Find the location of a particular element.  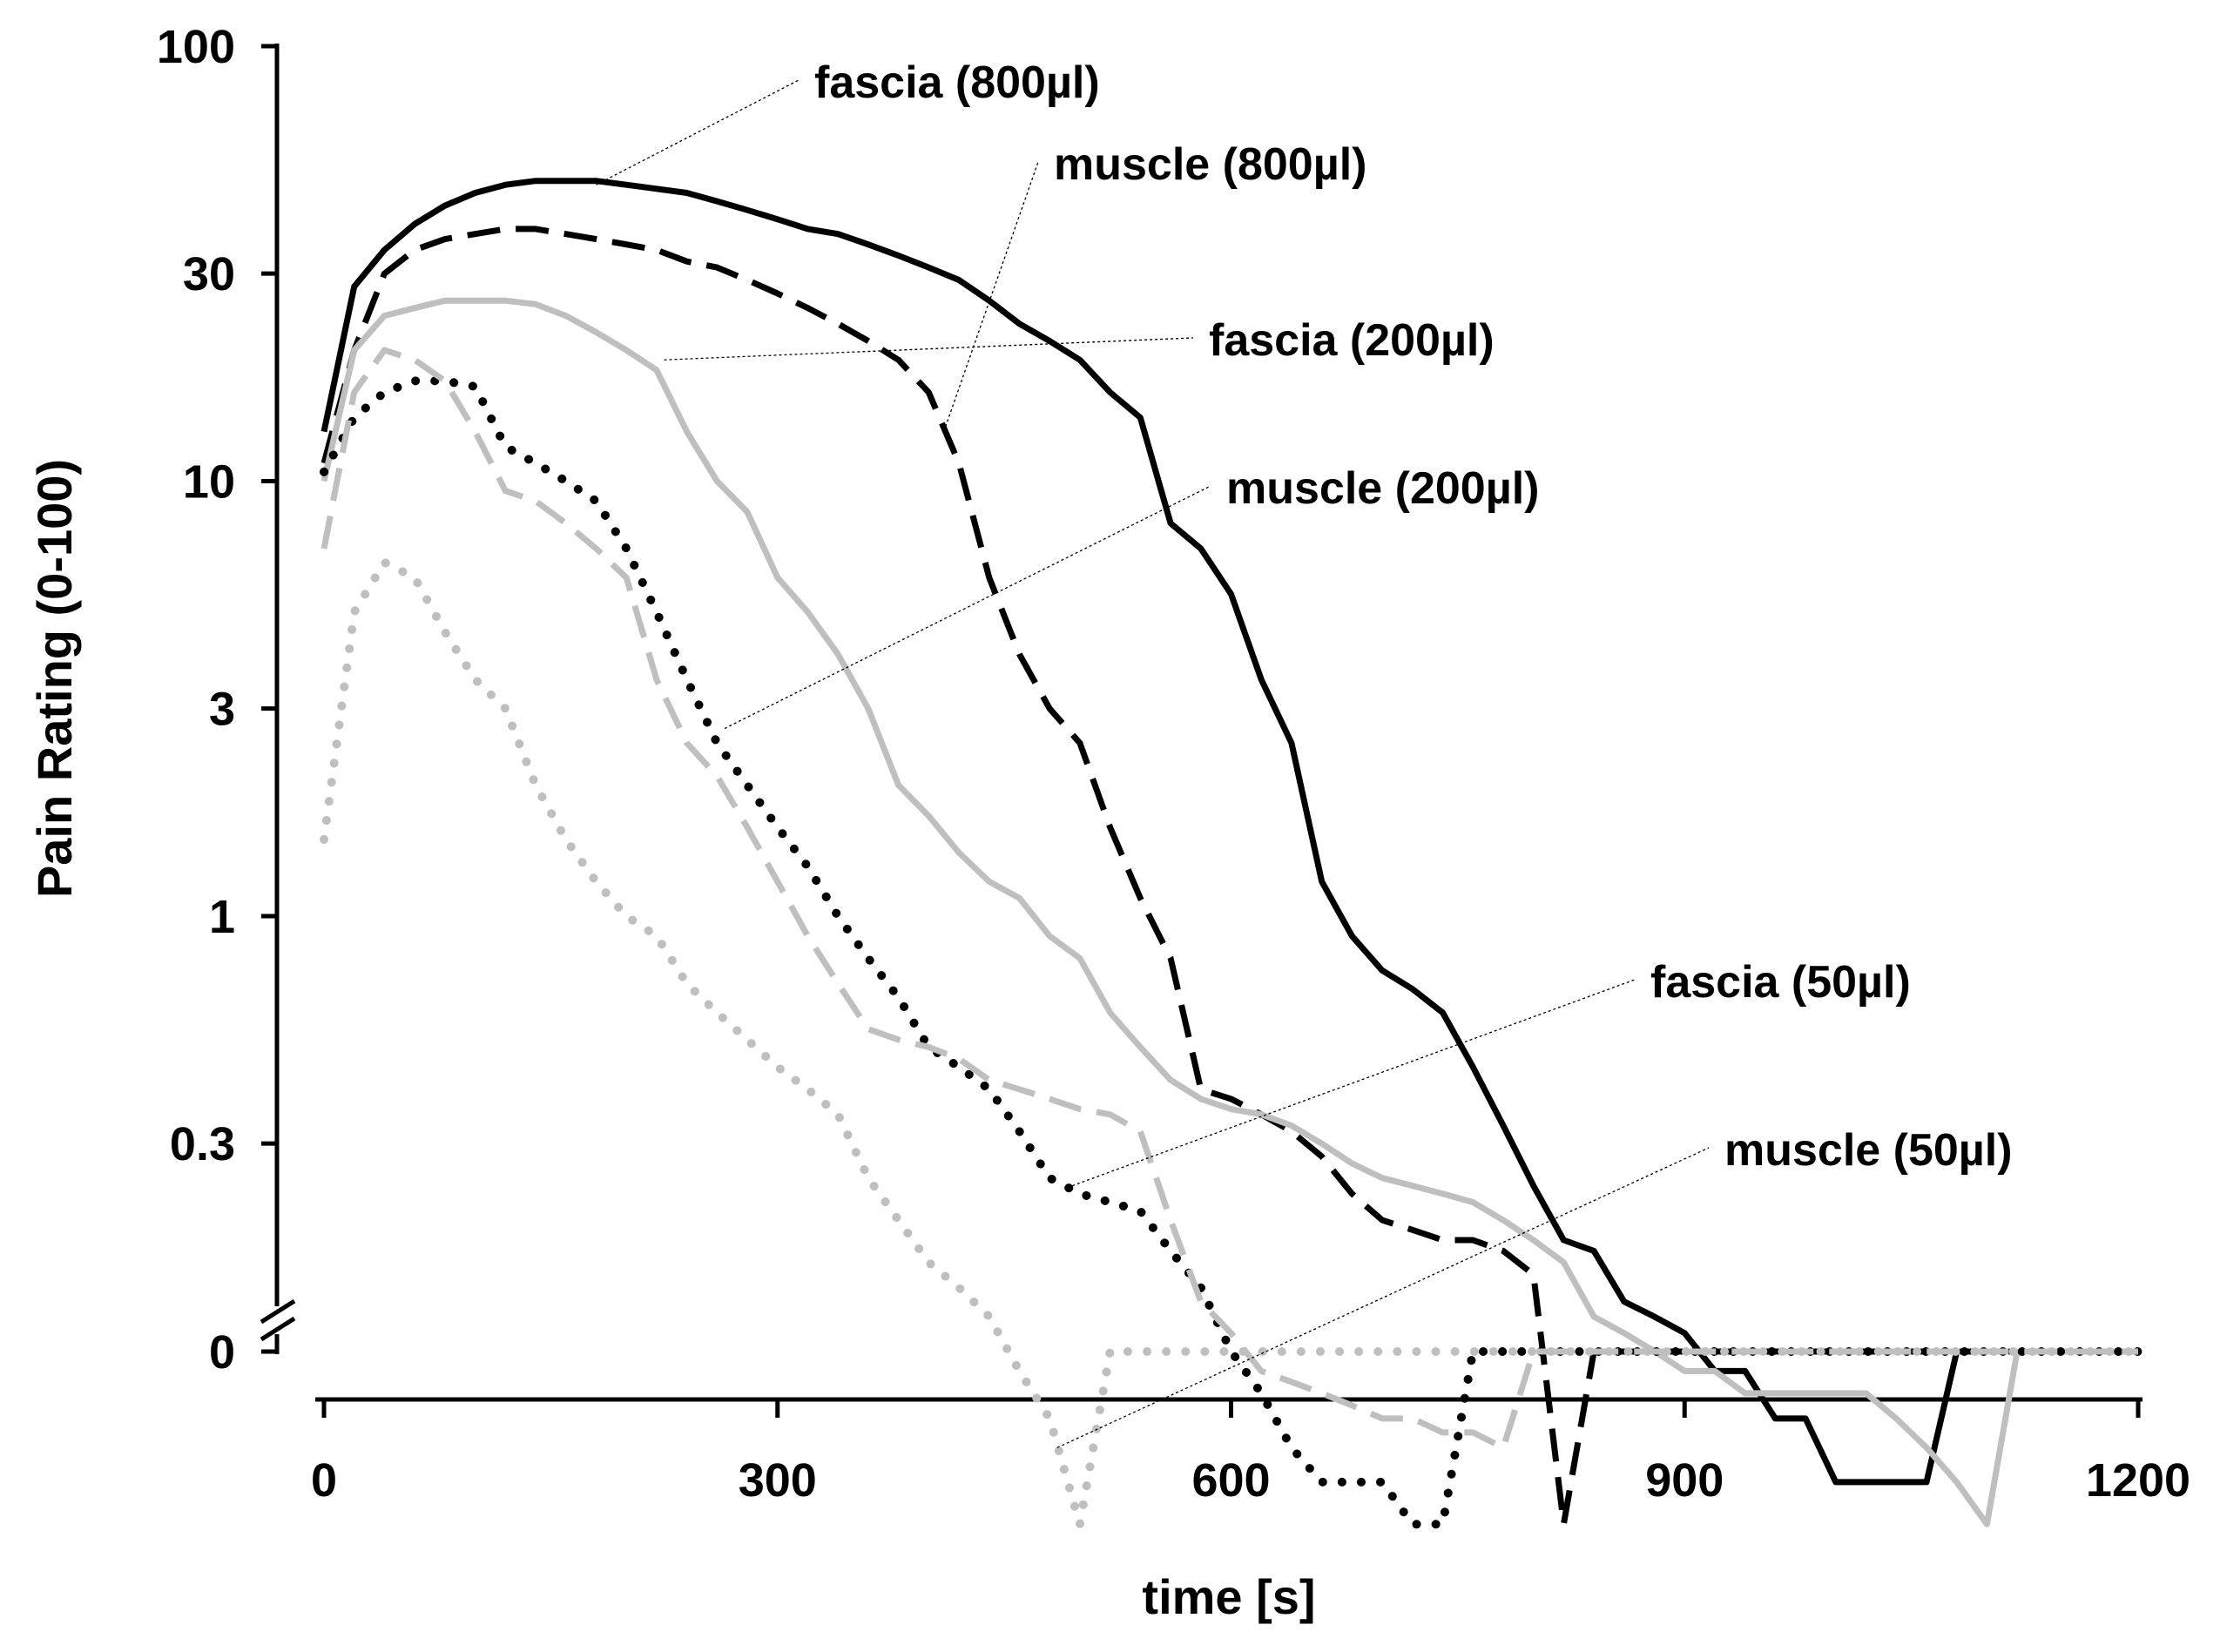

x-tick-label: 1200 is located at coordinates (2138, 1480).